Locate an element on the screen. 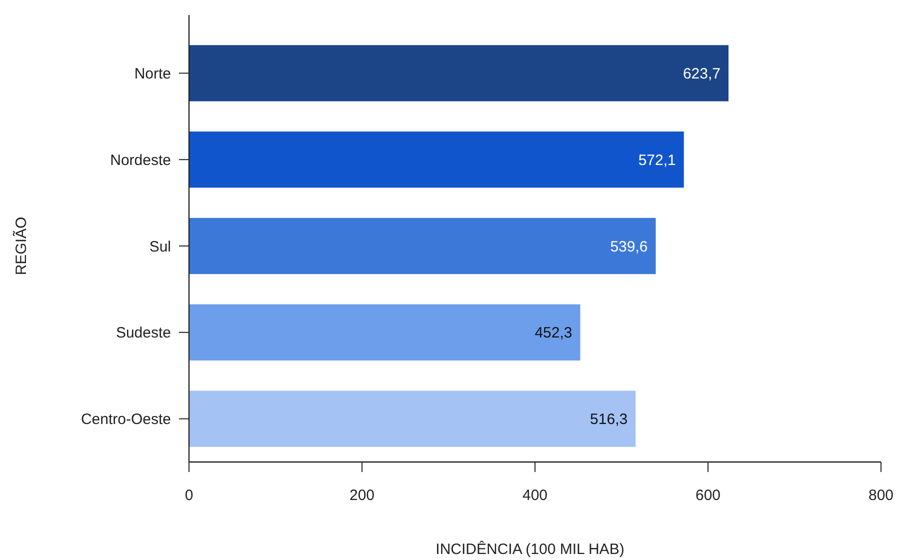 The image size is (899, 560). data-label: 623,7 is located at coordinates (701, 73).